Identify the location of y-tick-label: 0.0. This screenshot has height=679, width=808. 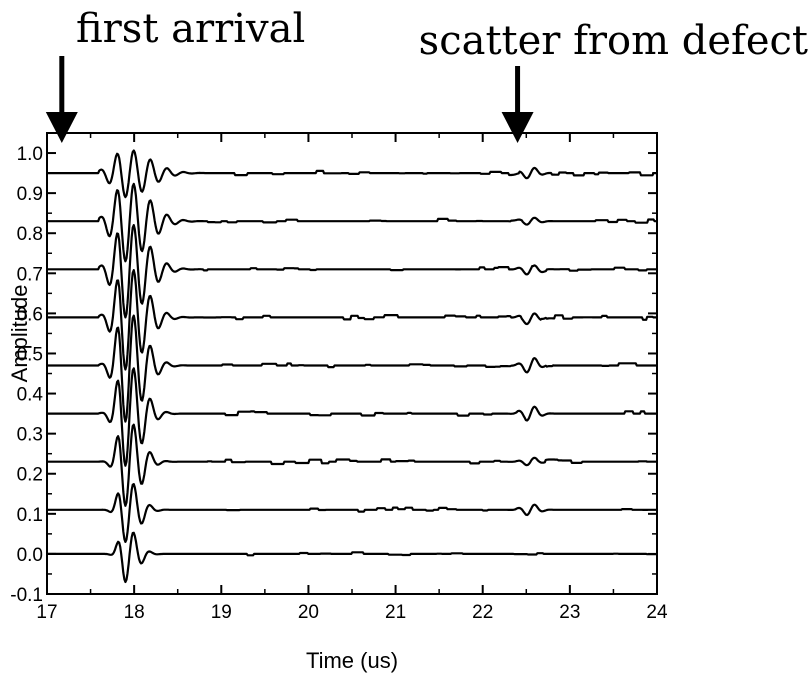
(30, 555).